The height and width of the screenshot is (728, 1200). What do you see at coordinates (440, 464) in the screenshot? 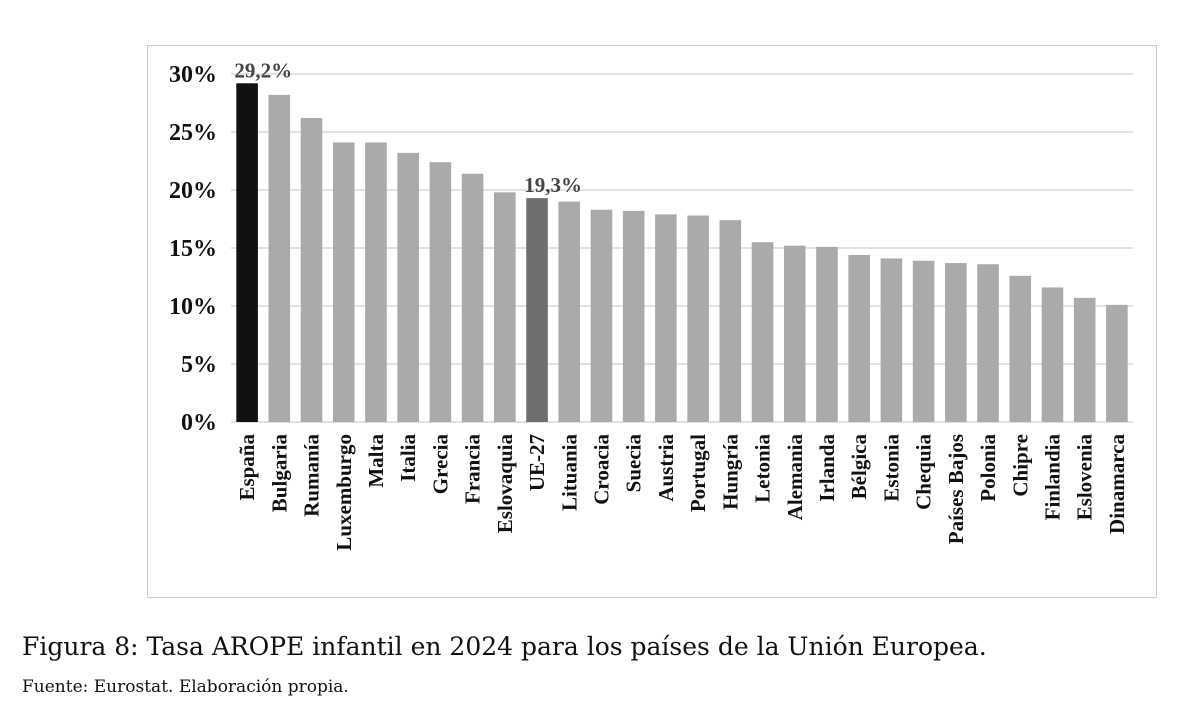
I see `x-category-label: Grecia` at bounding box center [440, 464].